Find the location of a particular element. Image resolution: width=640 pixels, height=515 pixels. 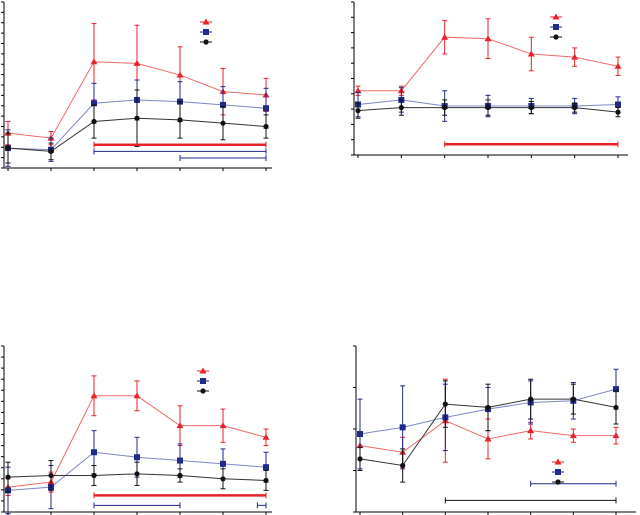

chart-panel-top-right is located at coordinates (489, 79).